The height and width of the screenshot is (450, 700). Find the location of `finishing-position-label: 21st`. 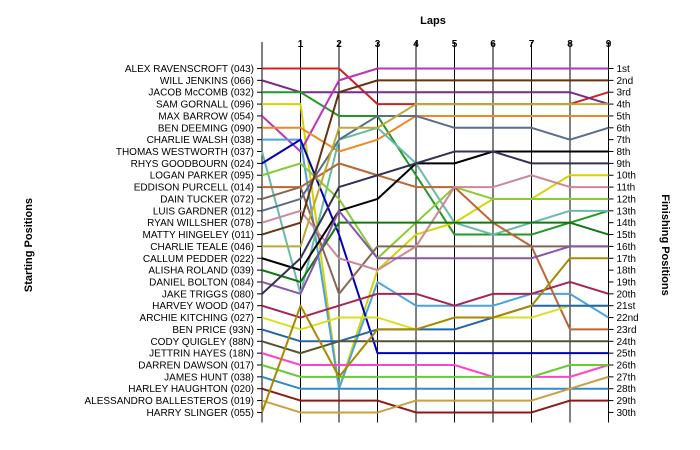

finishing-position-label: 21st is located at coordinates (626, 306).